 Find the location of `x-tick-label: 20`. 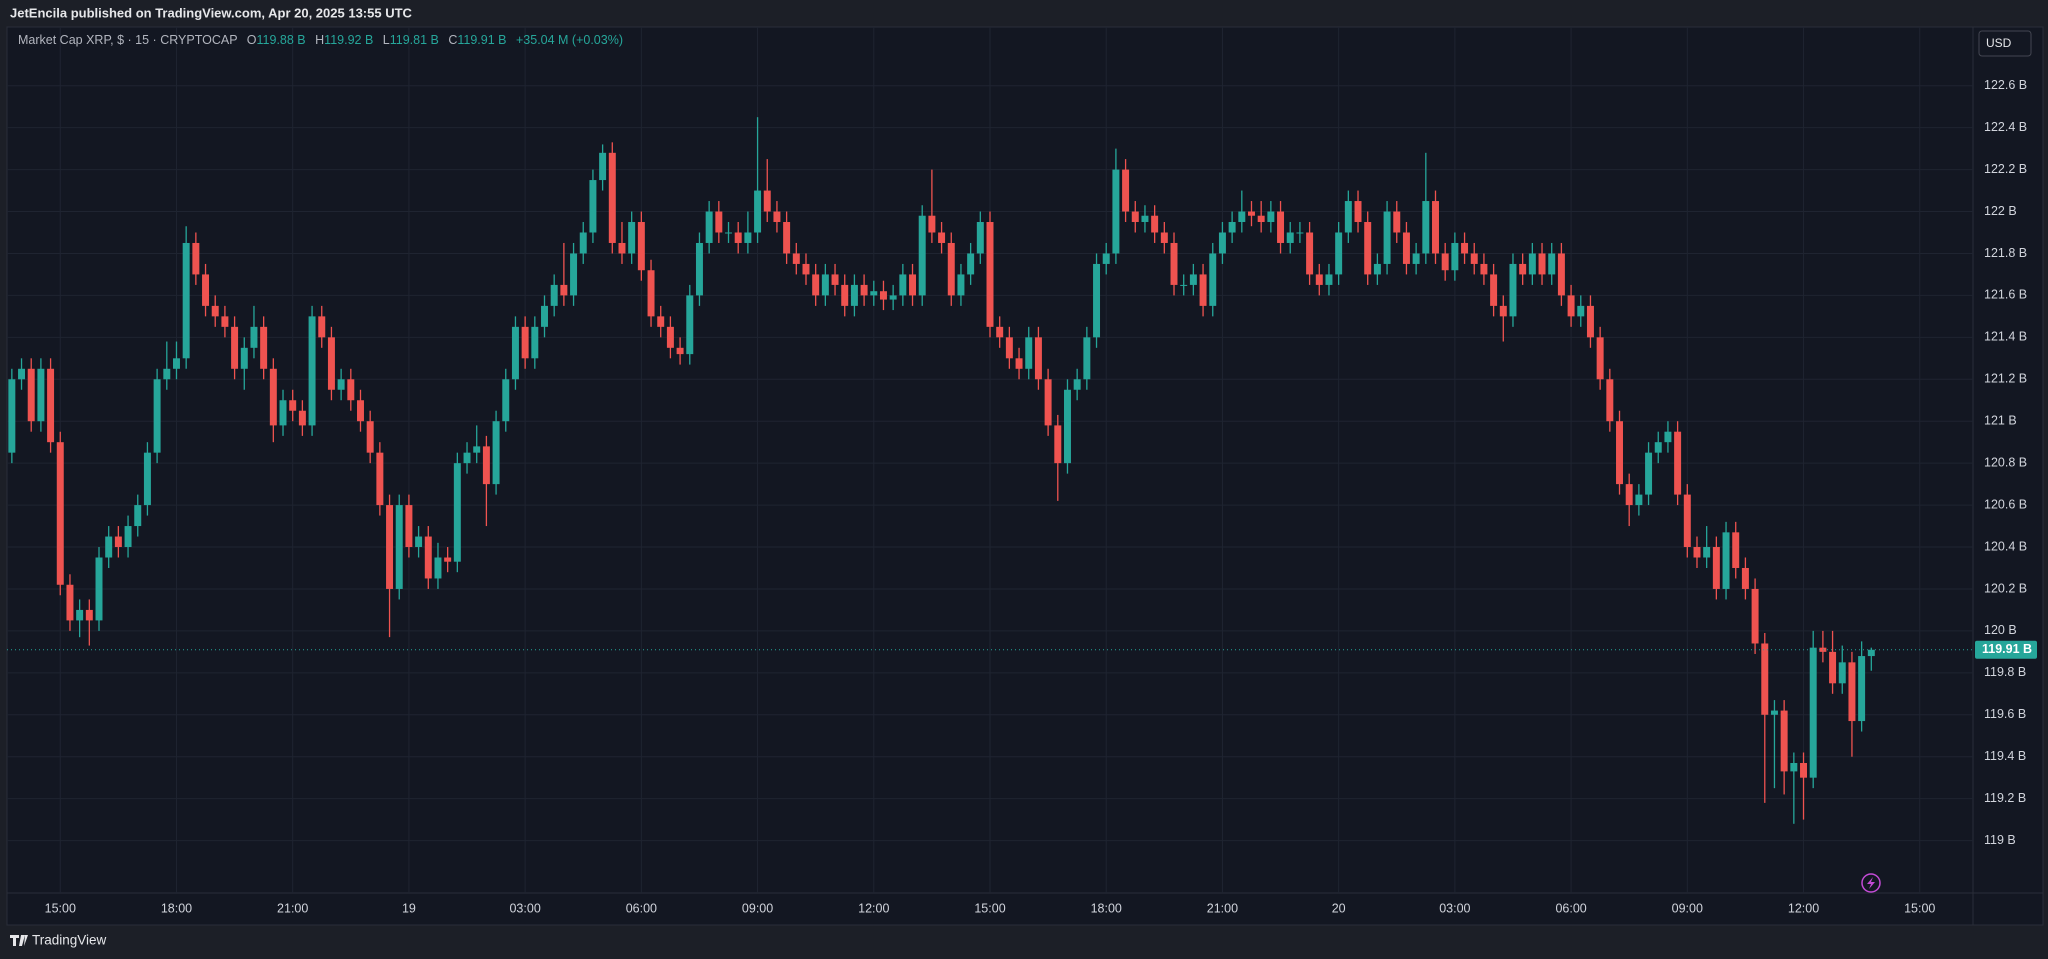

x-tick-label: 20 is located at coordinates (1339, 908).